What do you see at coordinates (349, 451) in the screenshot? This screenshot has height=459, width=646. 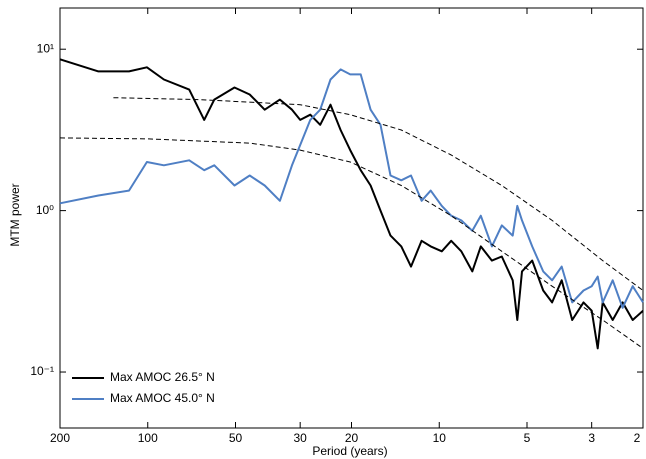 I see `x-axis-label: Period (years)` at bounding box center [349, 451].